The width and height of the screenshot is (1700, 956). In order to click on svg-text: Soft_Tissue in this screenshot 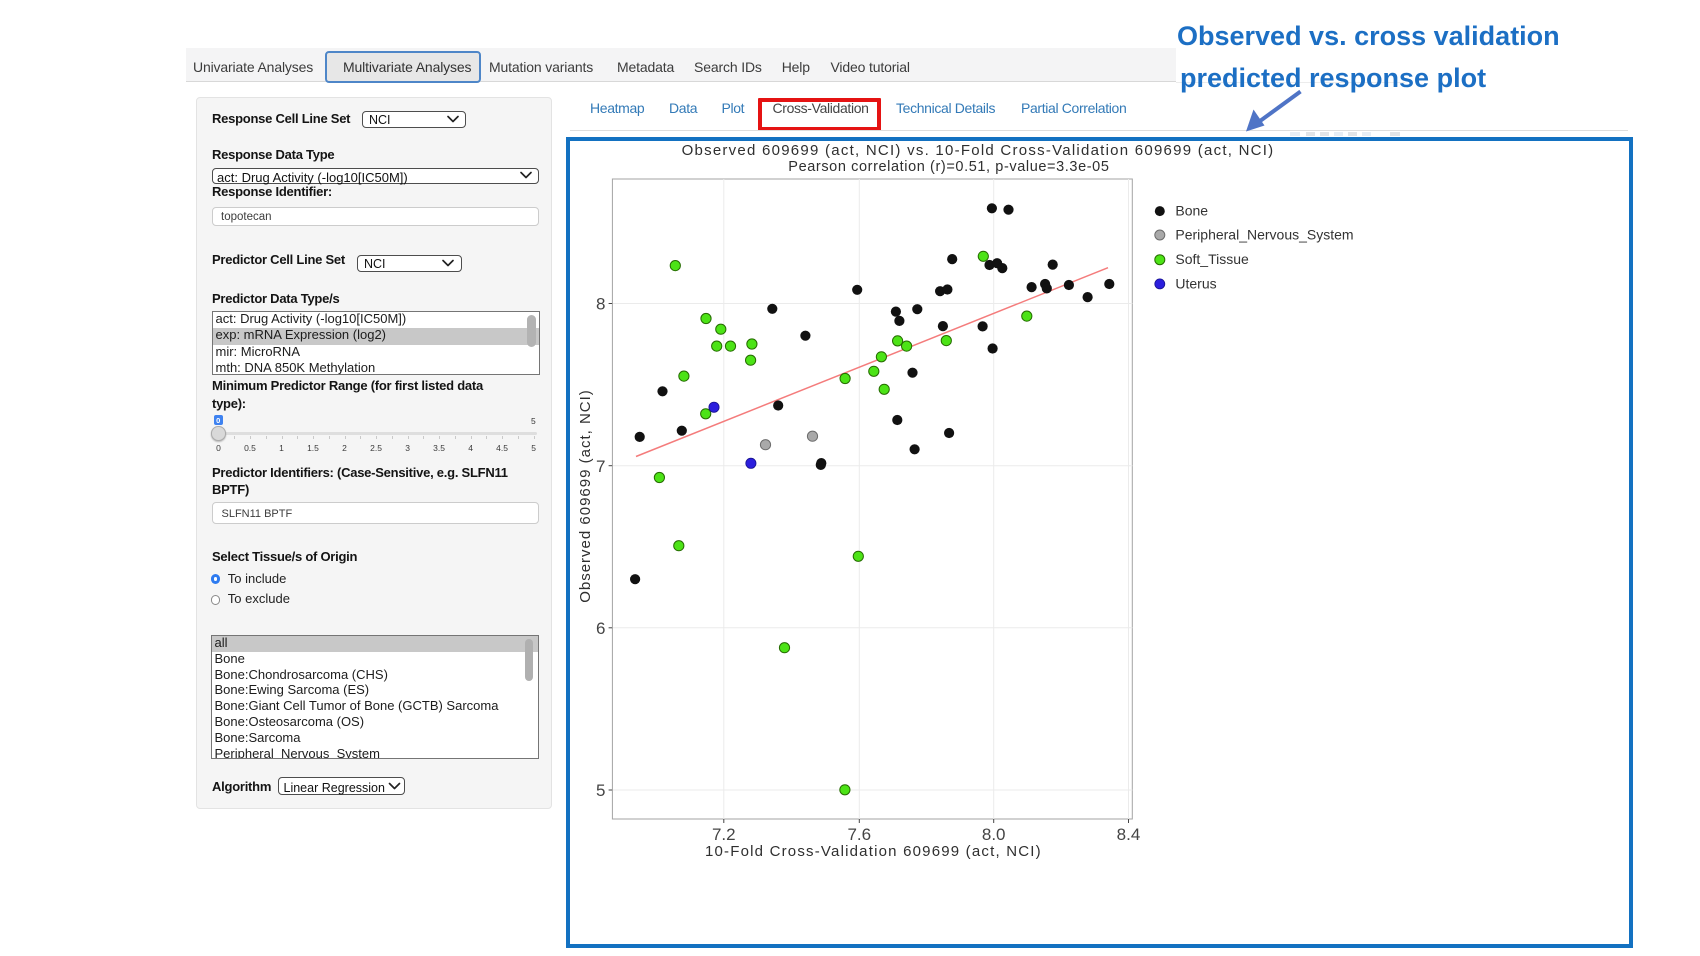, I will do `click(1212, 259)`.